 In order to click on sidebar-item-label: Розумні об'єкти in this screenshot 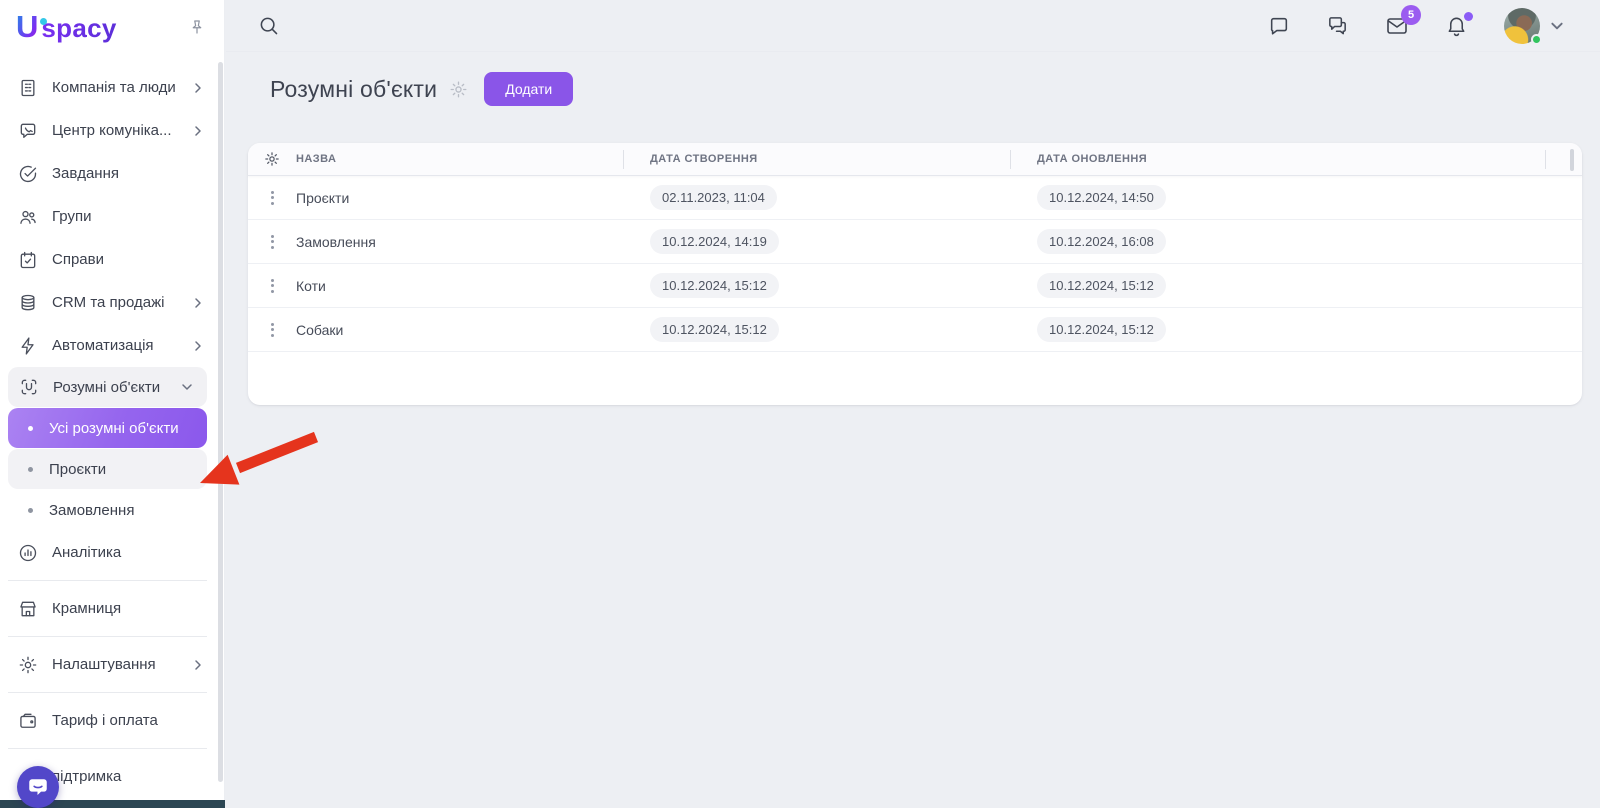, I will do `click(107, 387)`.